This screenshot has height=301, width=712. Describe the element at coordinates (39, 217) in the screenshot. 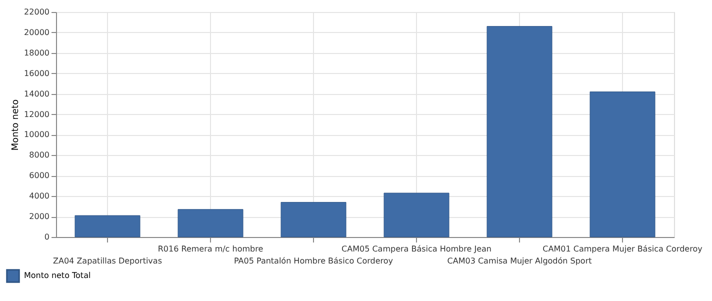

I see `y-tick-label: 2000` at that location.